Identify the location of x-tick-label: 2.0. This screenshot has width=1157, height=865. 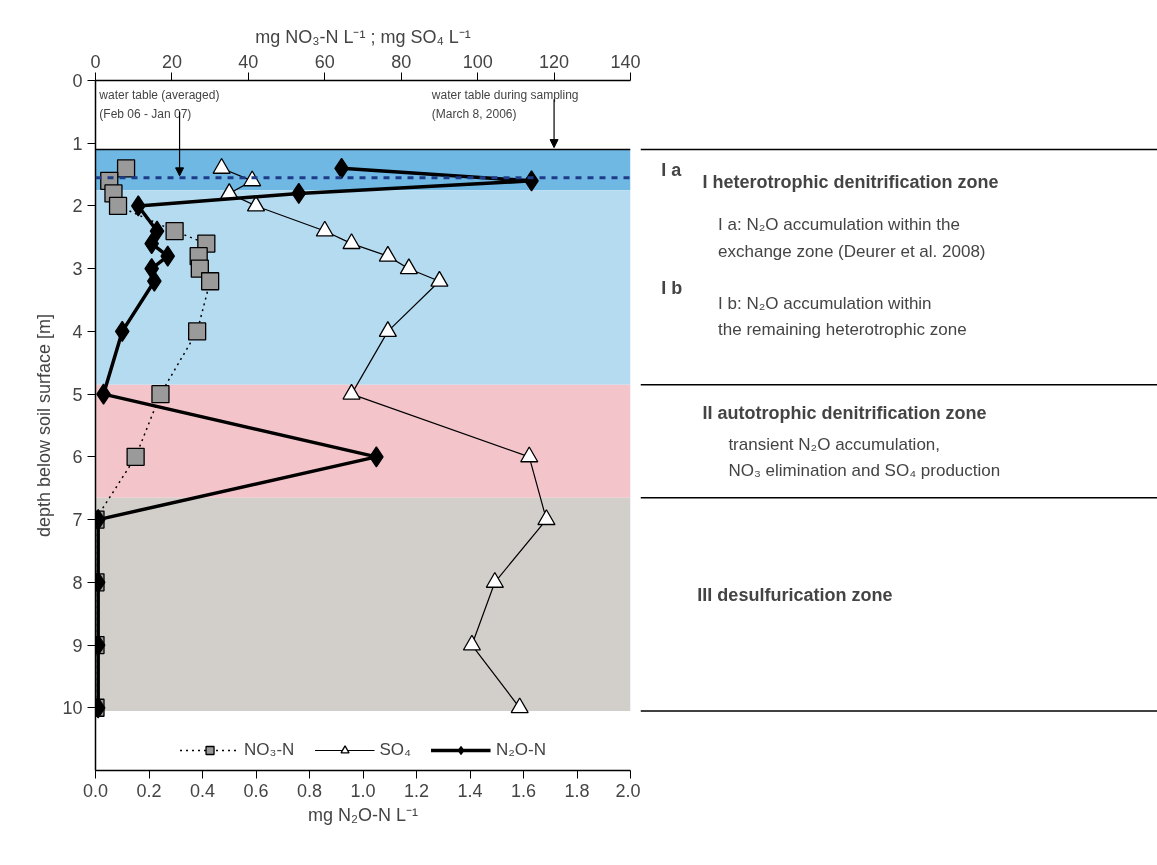
(628, 790).